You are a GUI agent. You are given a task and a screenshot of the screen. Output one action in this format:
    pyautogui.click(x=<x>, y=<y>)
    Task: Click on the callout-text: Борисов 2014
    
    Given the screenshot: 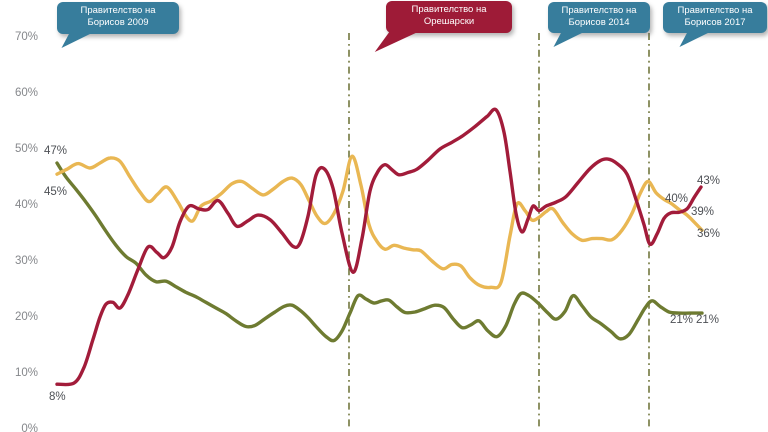 What is the action you would take?
    pyautogui.click(x=599, y=22)
    